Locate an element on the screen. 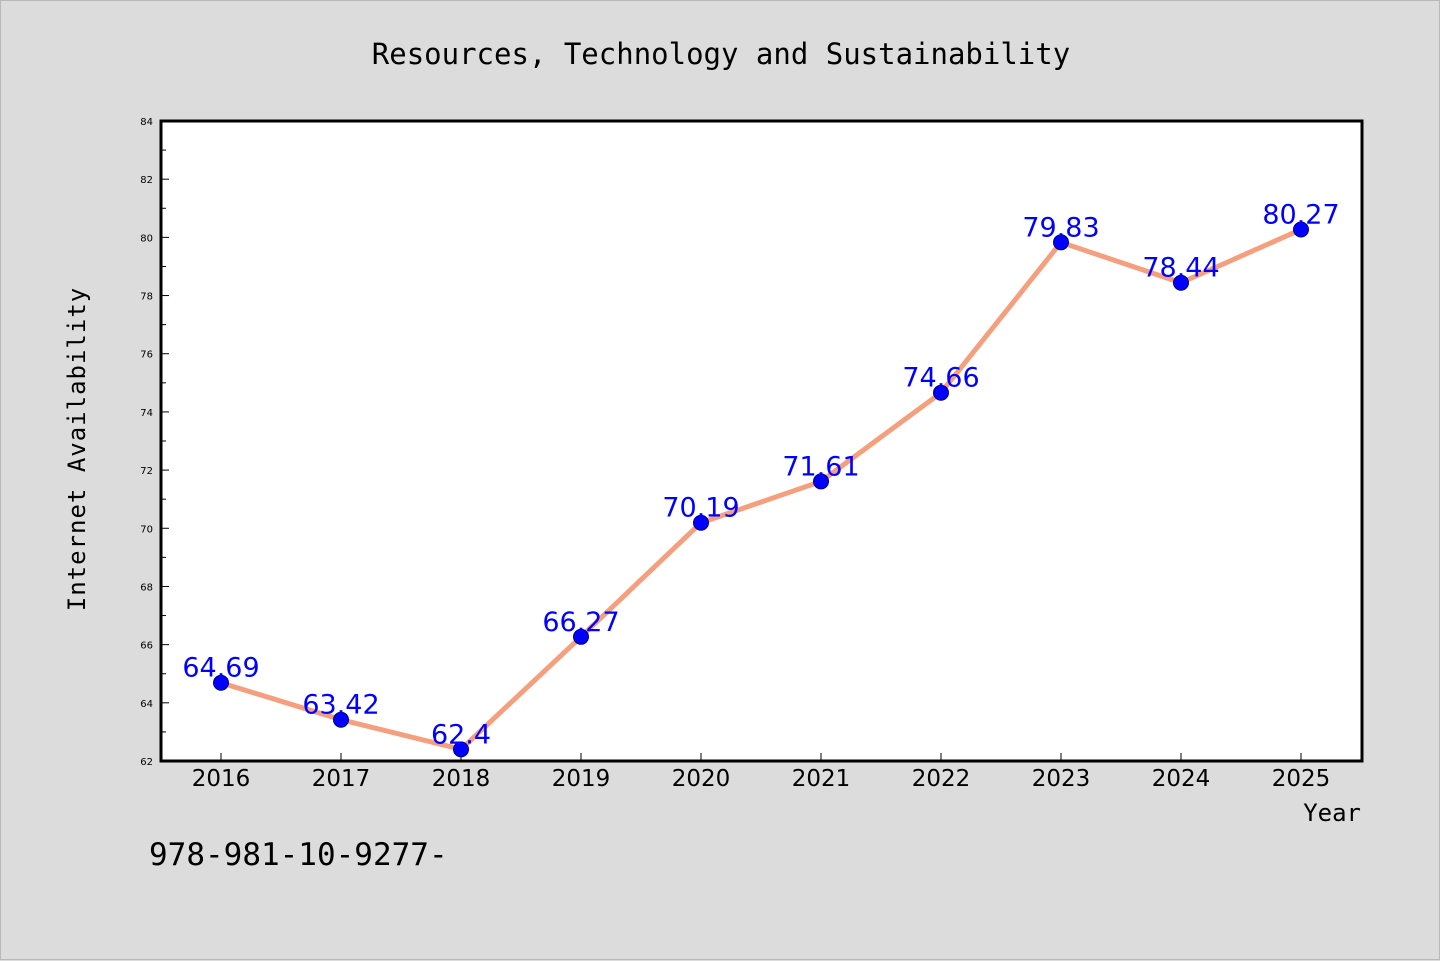 This screenshot has width=1440, height=961. data-label: 79.83 is located at coordinates (1060, 227).